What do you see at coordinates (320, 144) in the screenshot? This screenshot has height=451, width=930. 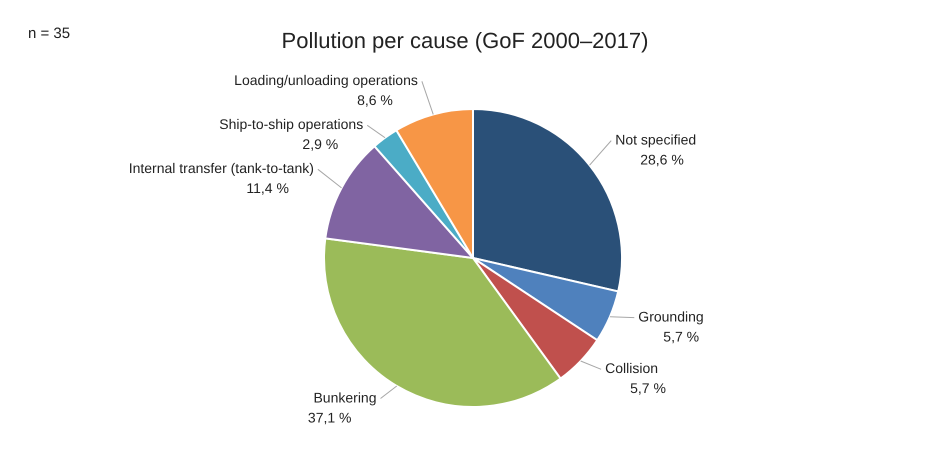 I see `data-label: 2,9 %` at bounding box center [320, 144].